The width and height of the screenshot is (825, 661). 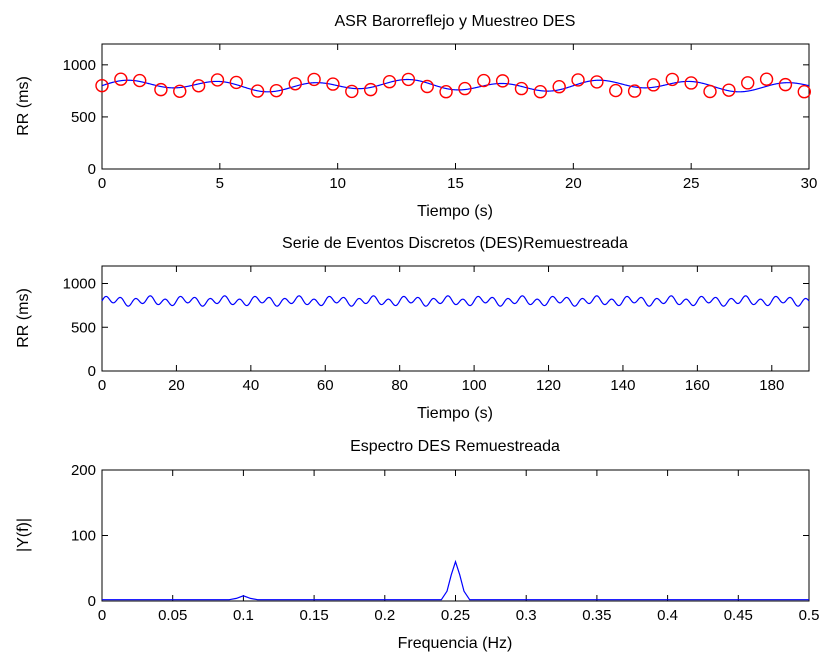 What do you see at coordinates (220, 183) in the screenshot?
I see `x-tick-label: 5` at bounding box center [220, 183].